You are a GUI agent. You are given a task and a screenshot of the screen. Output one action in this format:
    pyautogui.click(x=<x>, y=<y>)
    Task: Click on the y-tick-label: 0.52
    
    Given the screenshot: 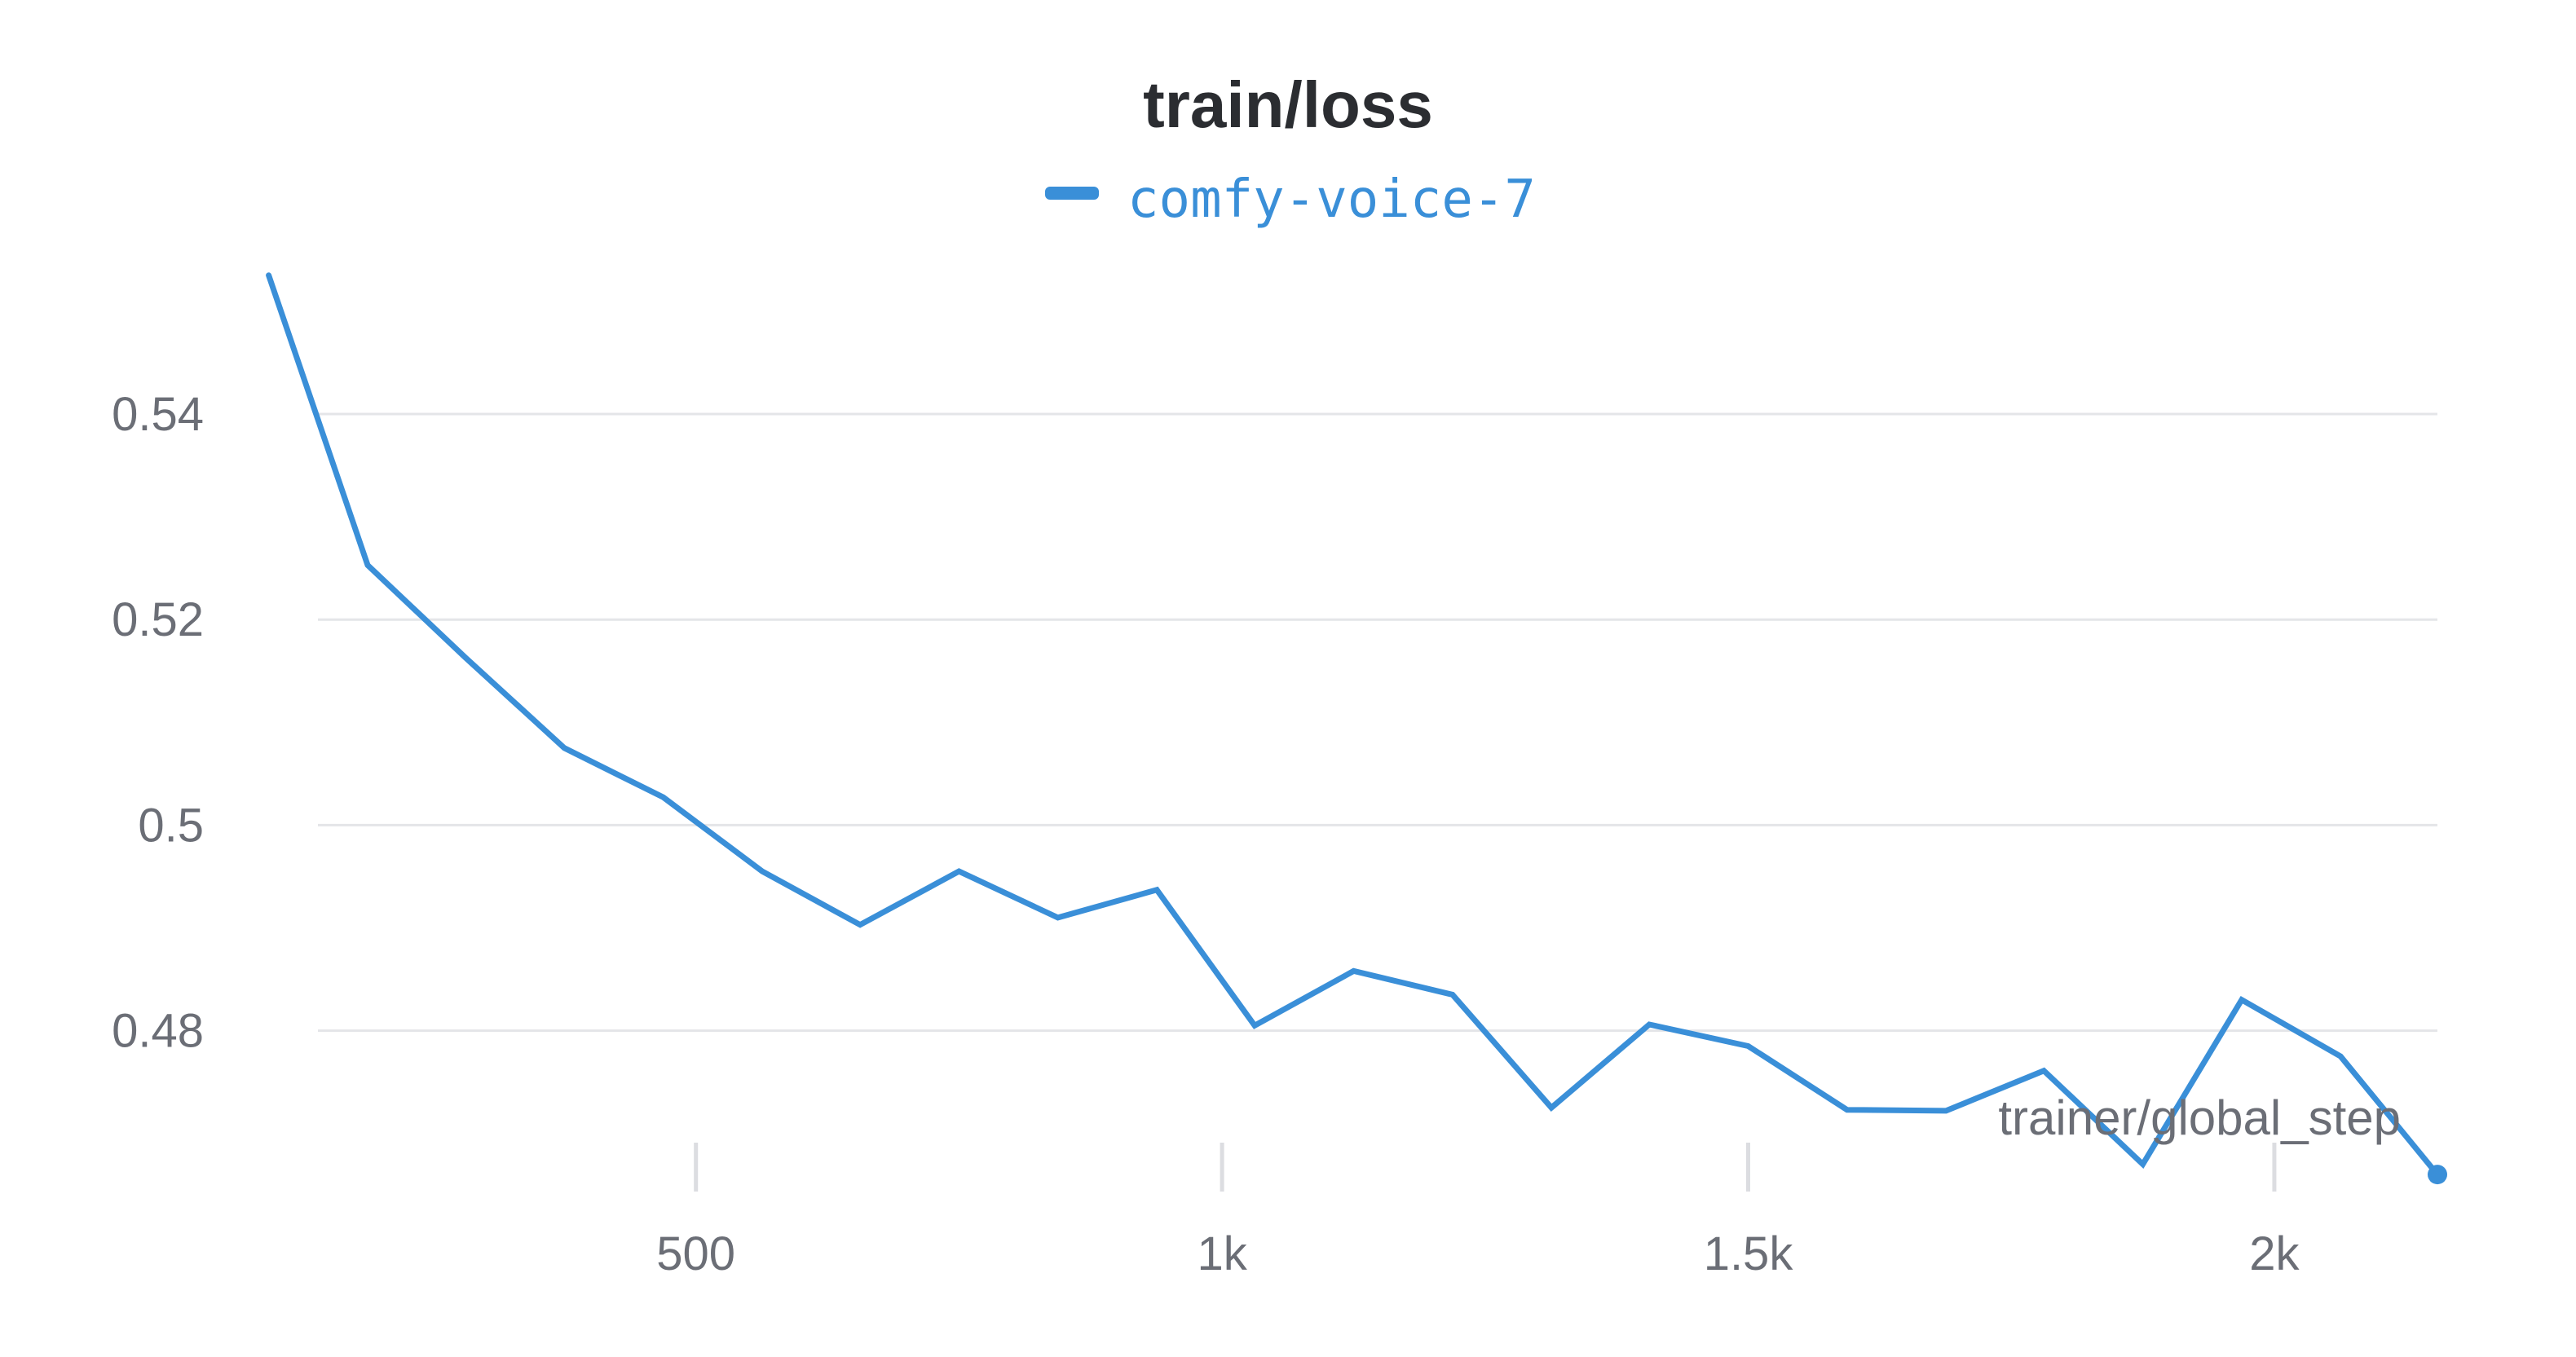 What is the action you would take?
    pyautogui.click(x=158, y=619)
    